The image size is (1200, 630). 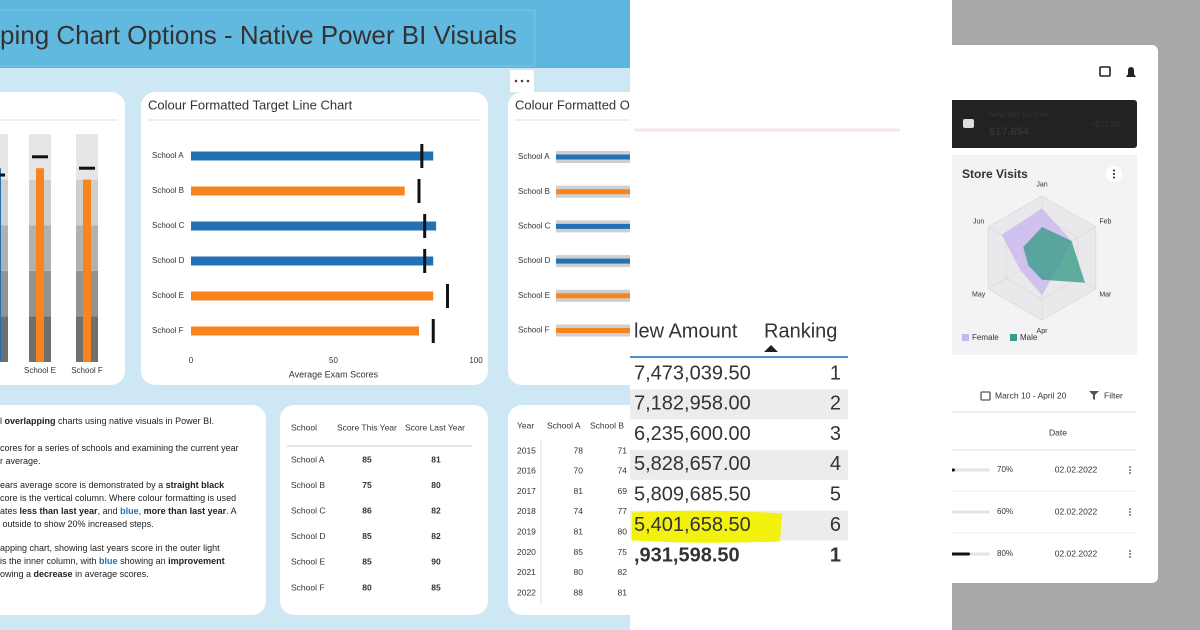 What do you see at coordinates (1131, 72) in the screenshot?
I see `bell-icon` at bounding box center [1131, 72].